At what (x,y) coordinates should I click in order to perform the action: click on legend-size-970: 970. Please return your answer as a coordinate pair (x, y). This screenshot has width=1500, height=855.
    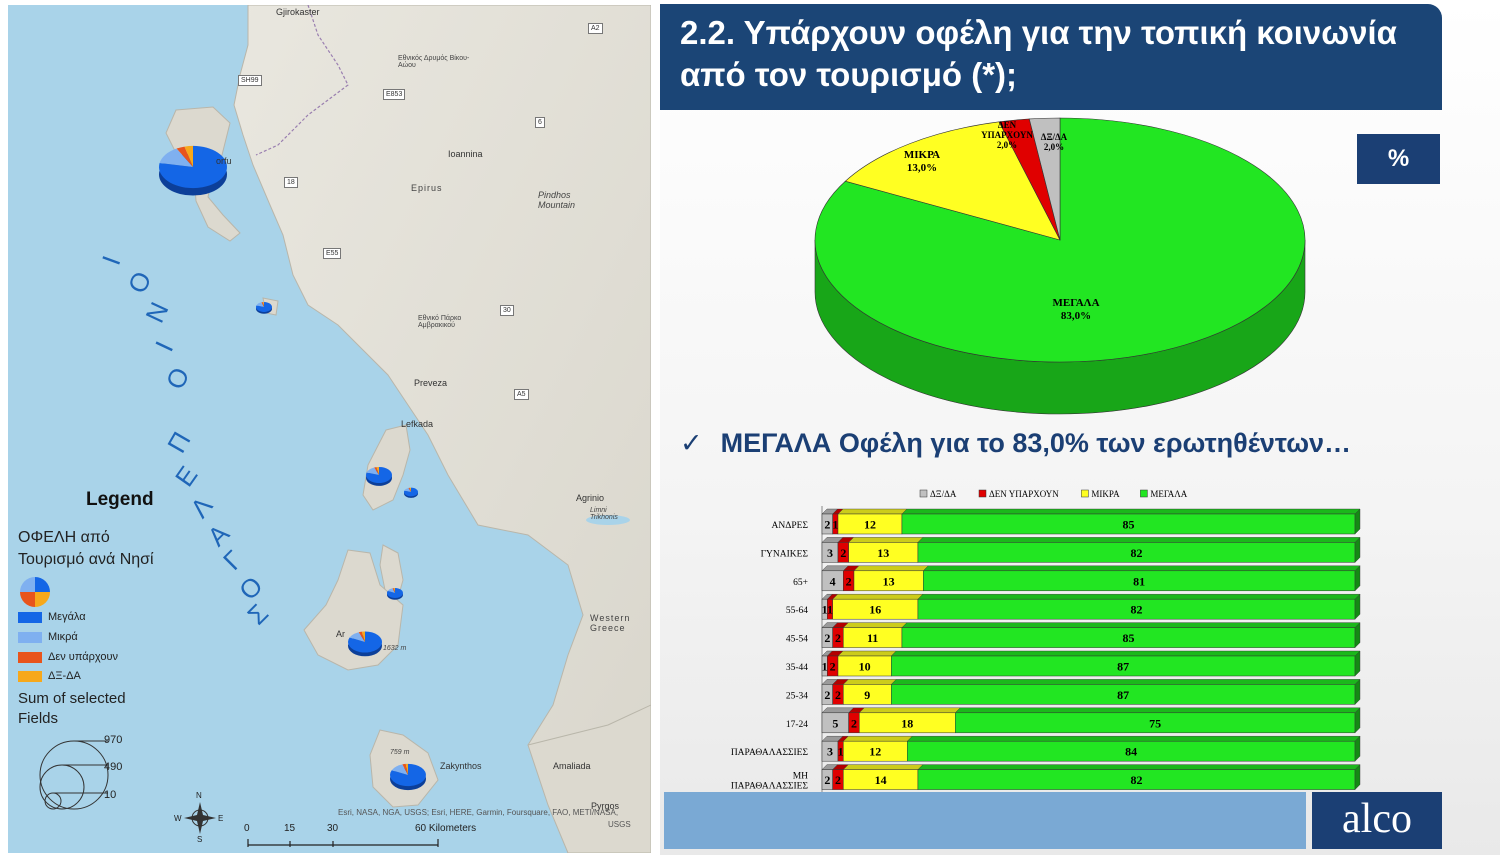
    Looking at the image, I should click on (113, 740).